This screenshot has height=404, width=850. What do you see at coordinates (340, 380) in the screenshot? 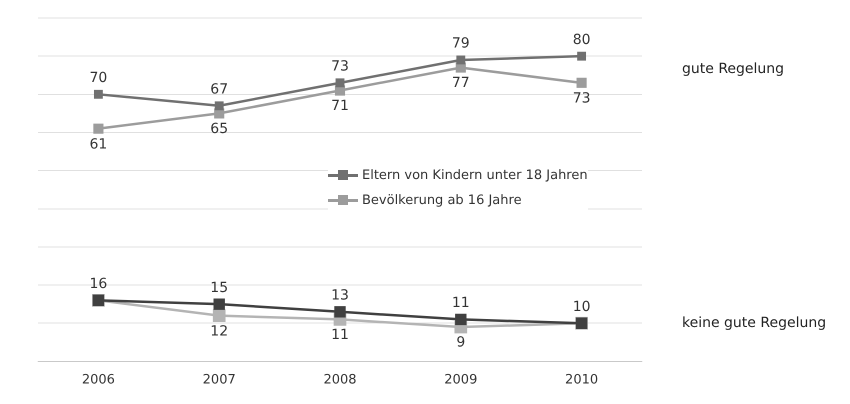
I see `x-tick-label: 2008` at bounding box center [340, 380].